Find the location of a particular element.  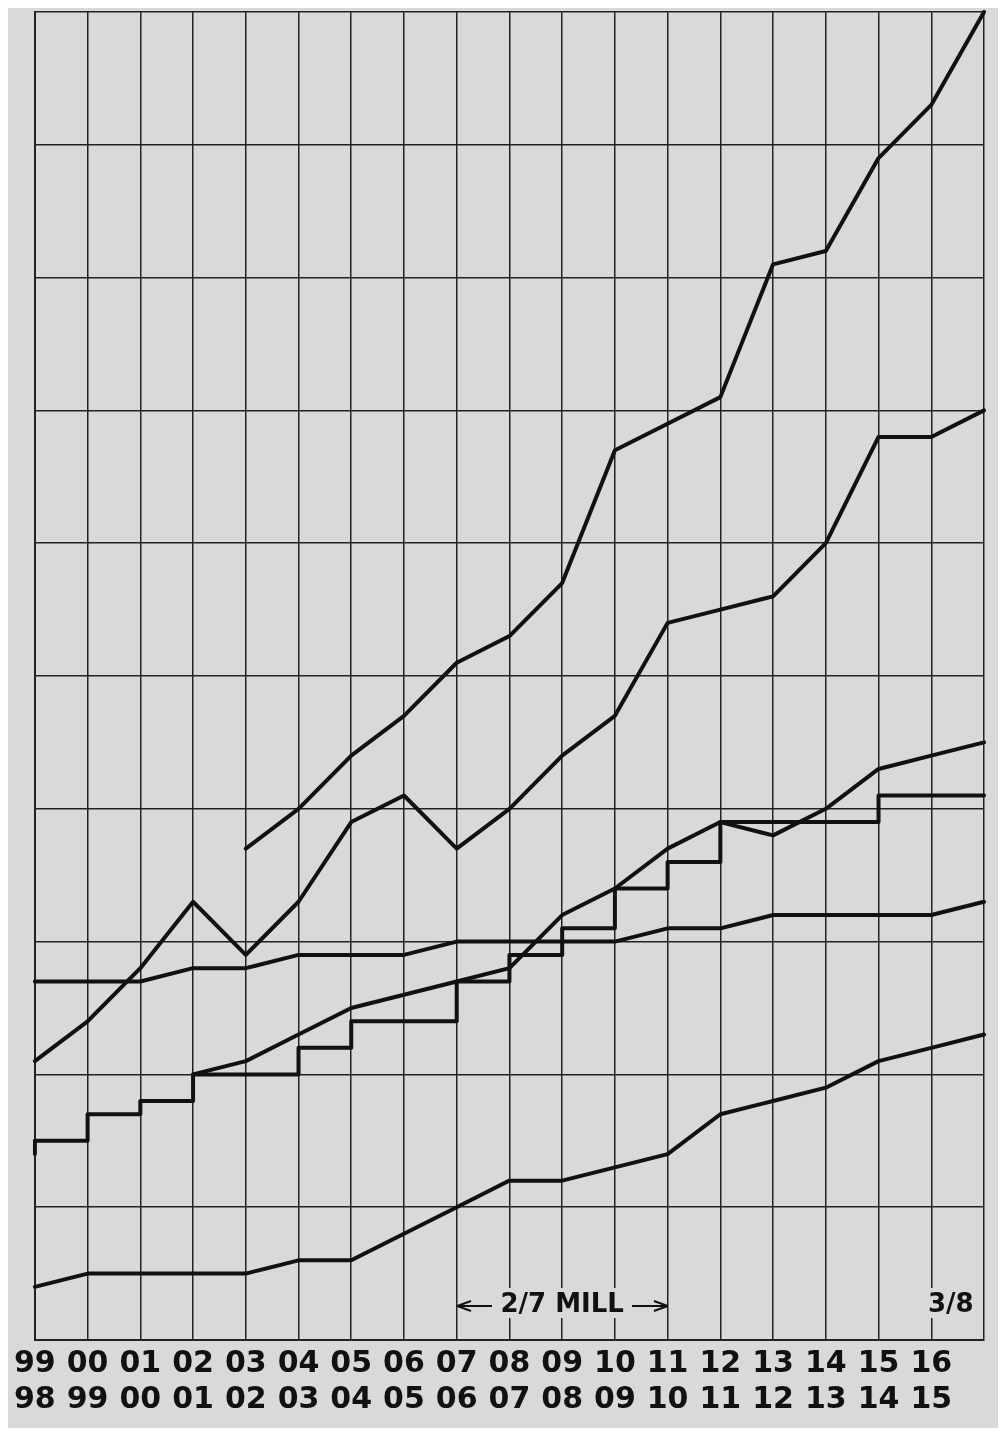

annotation: 3/8 is located at coordinates (951, 1303).